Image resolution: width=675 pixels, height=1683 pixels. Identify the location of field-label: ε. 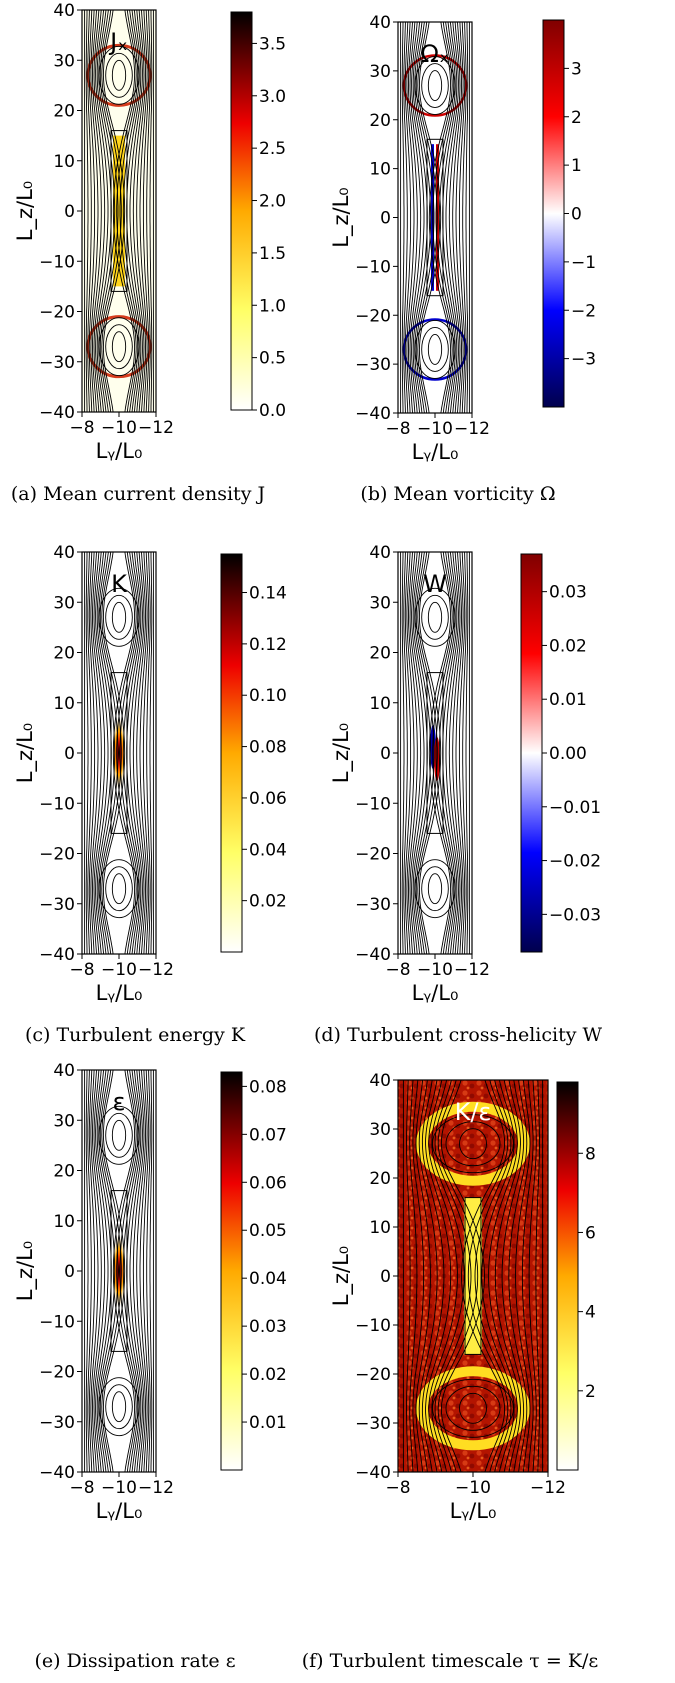
(119, 1102).